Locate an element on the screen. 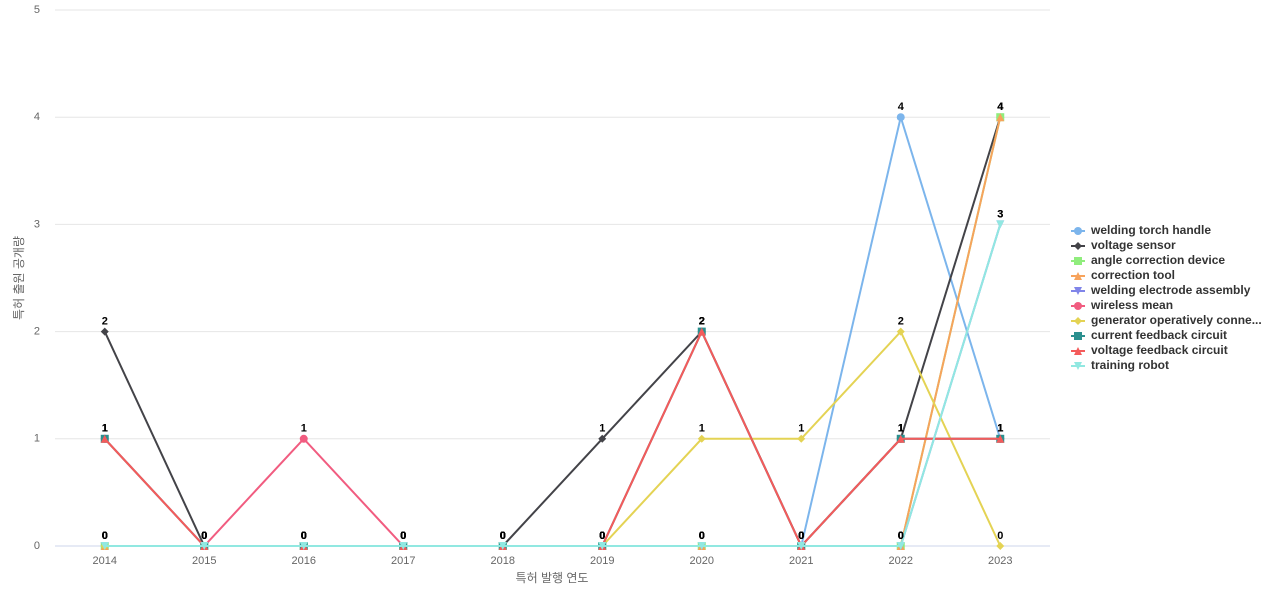 Image resolution: width=1280 pixels, height=600 pixels. data-label: 4 is located at coordinates (1000, 107).